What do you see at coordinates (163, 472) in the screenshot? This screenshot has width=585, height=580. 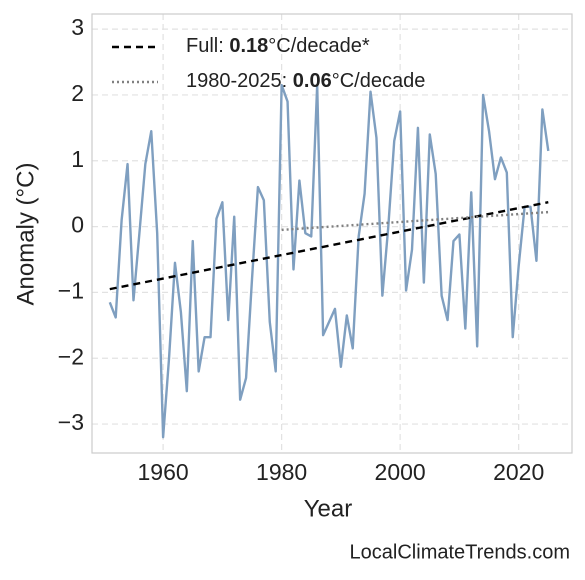 I see `x-tick-label: 1960` at bounding box center [163, 472].